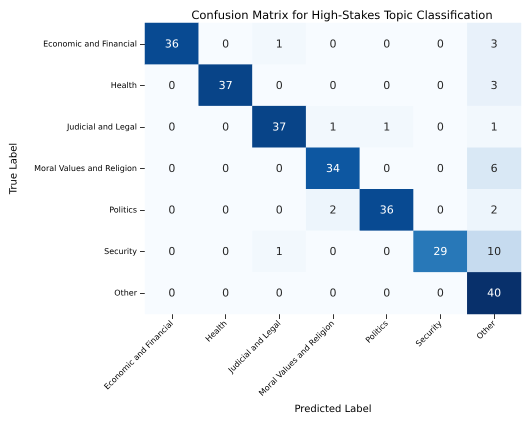 This screenshot has width=522, height=421. I want to click on y-tick-label: Economic and Financial, so click(90, 43).